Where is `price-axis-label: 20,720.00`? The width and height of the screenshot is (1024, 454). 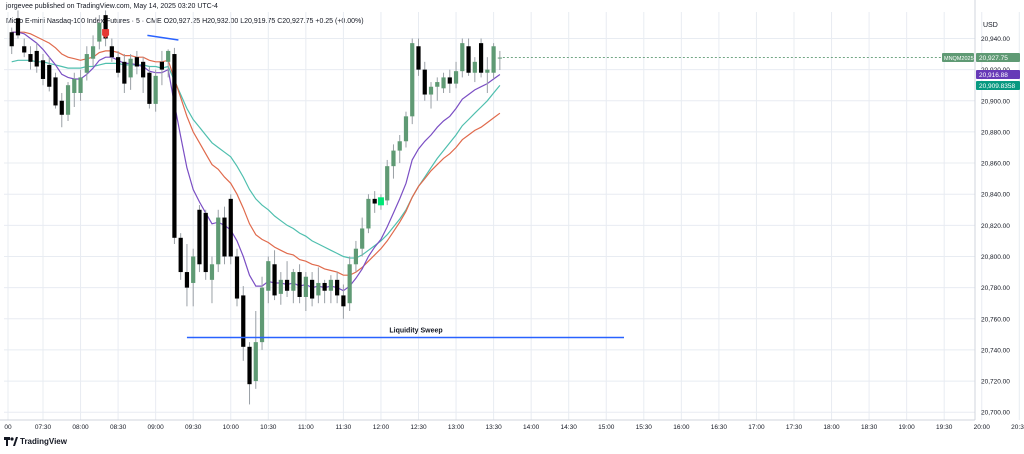
price-axis-label: 20,720.00 is located at coordinates (995, 382).